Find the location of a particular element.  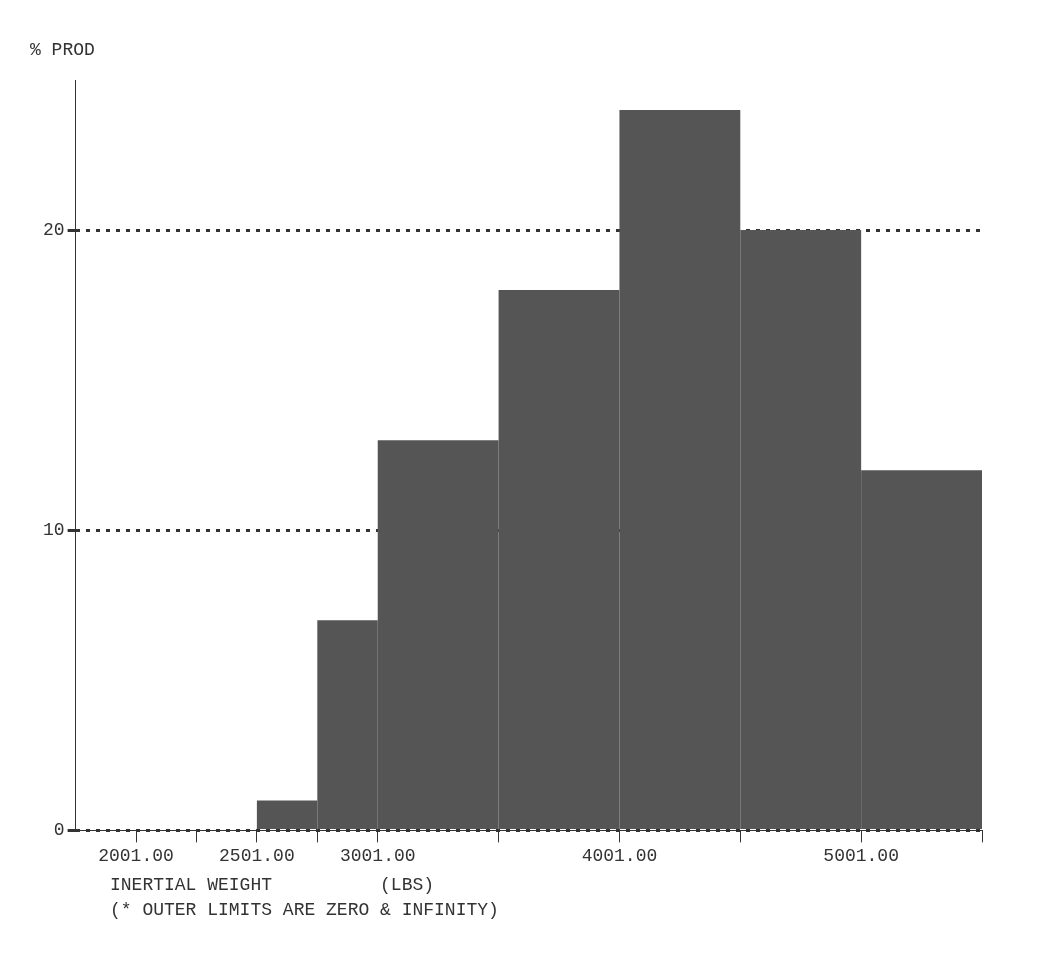

x-tick-label: 2001.00 is located at coordinates (136, 855).